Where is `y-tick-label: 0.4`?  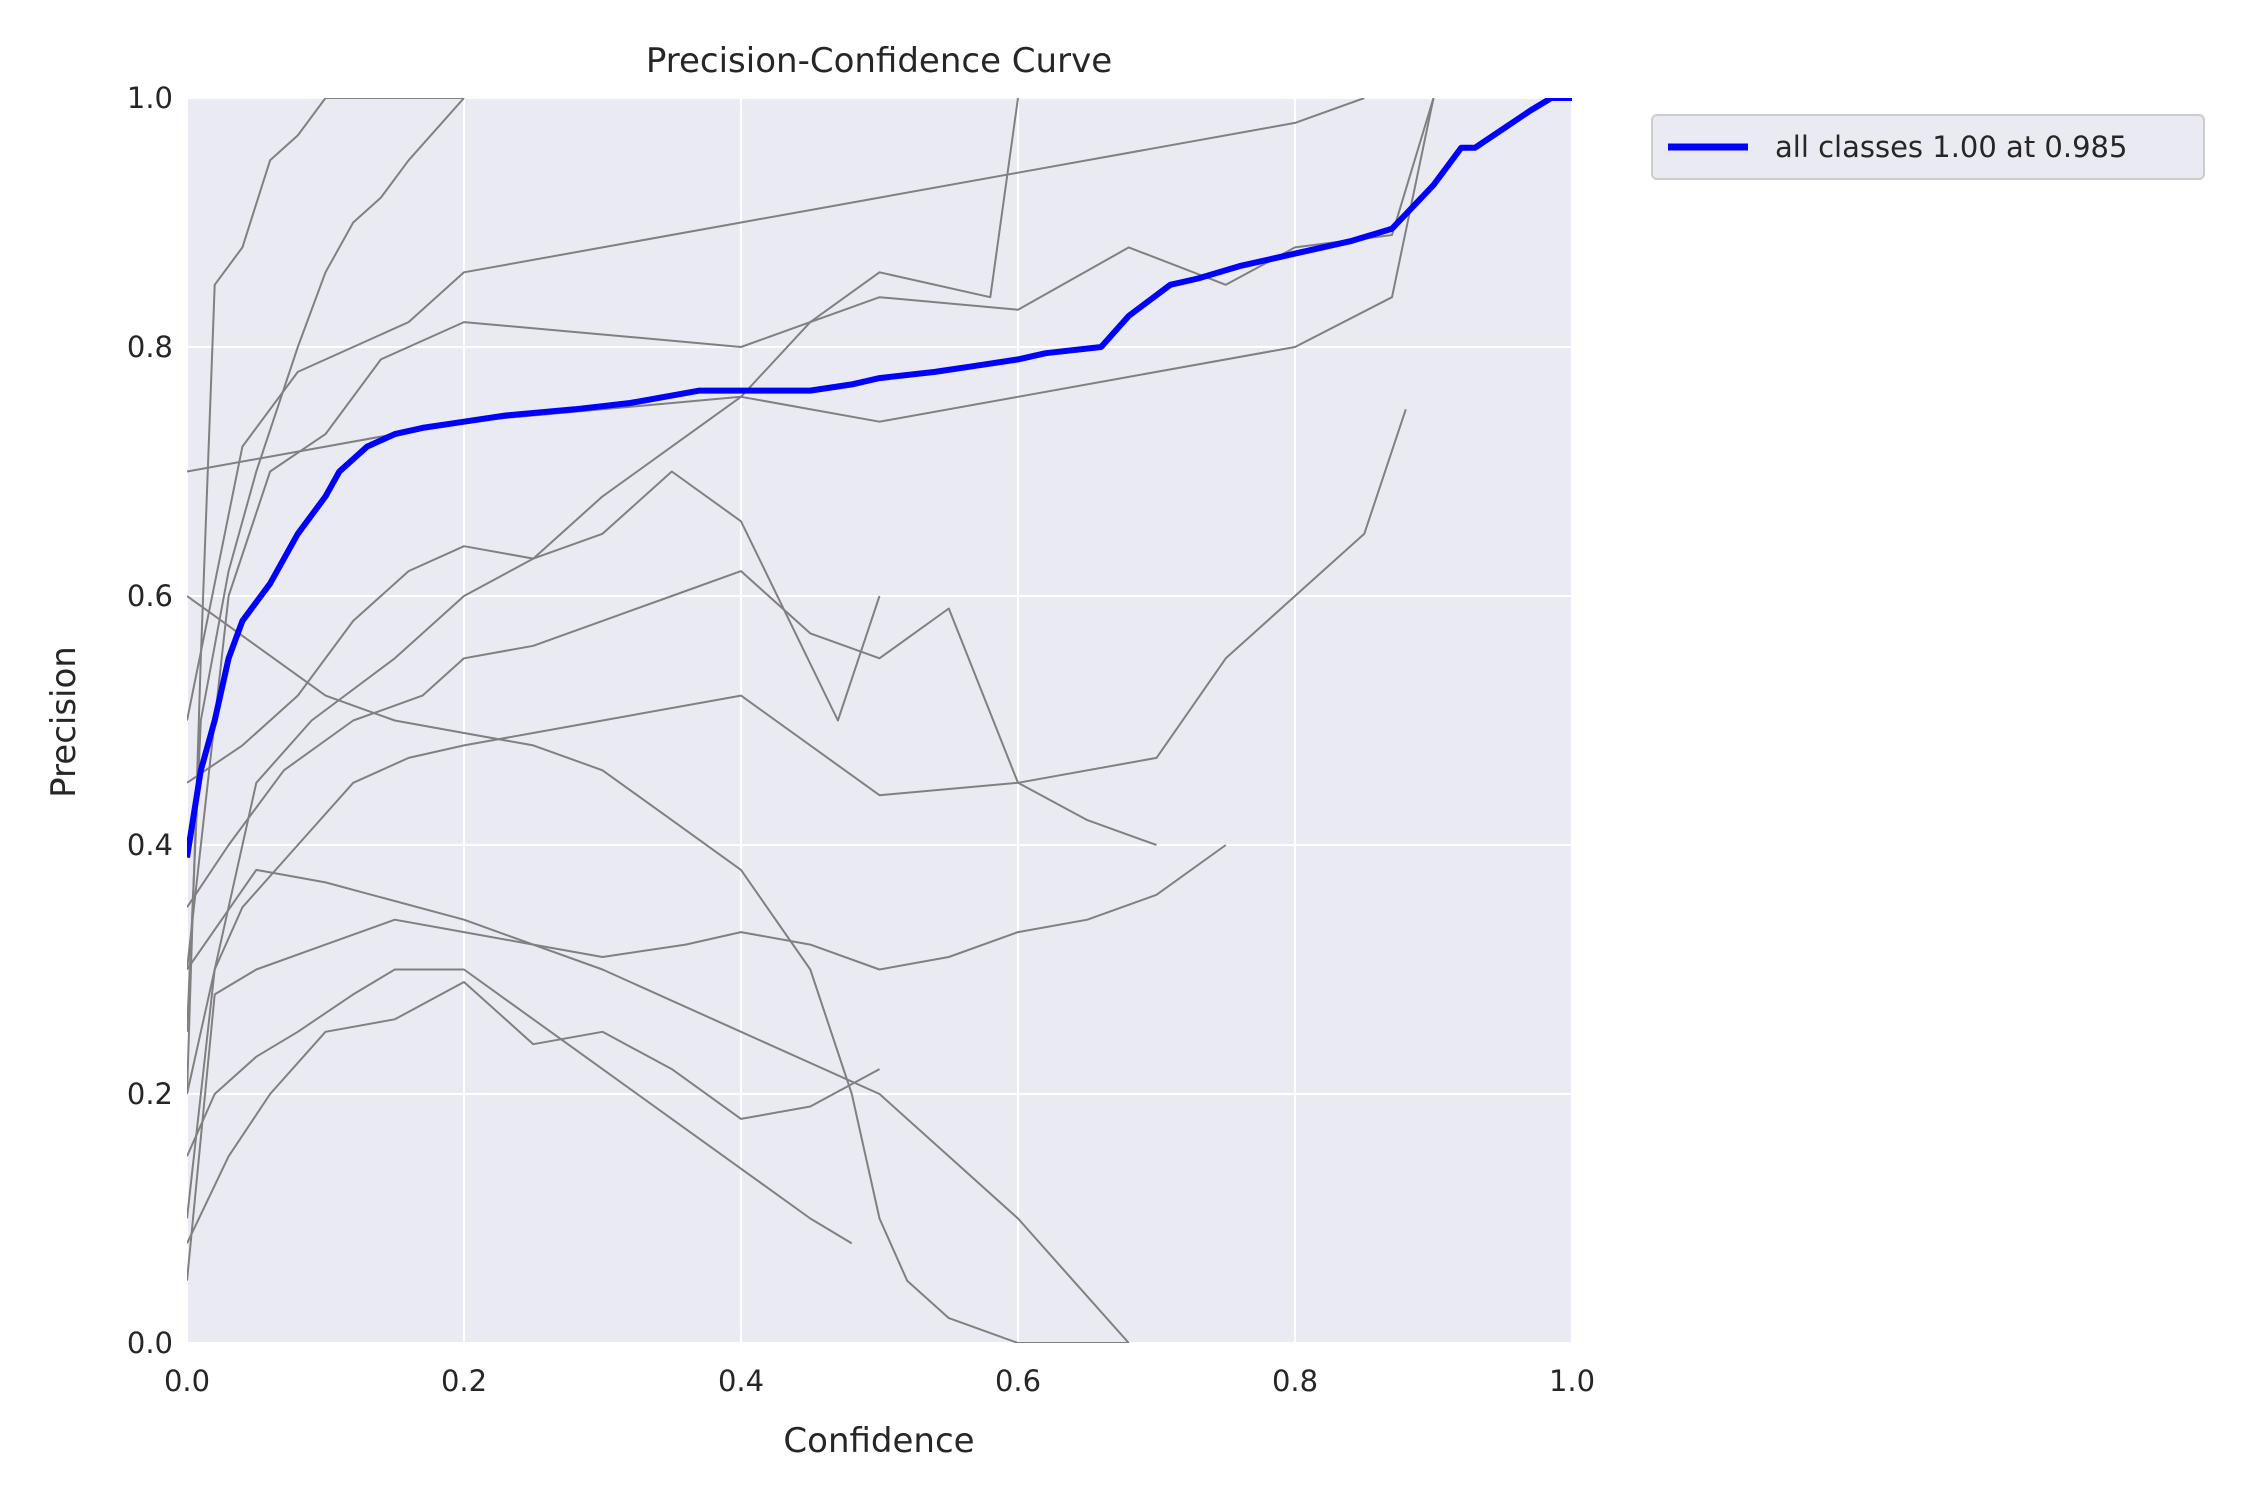 y-tick-label: 0.4 is located at coordinates (150, 845).